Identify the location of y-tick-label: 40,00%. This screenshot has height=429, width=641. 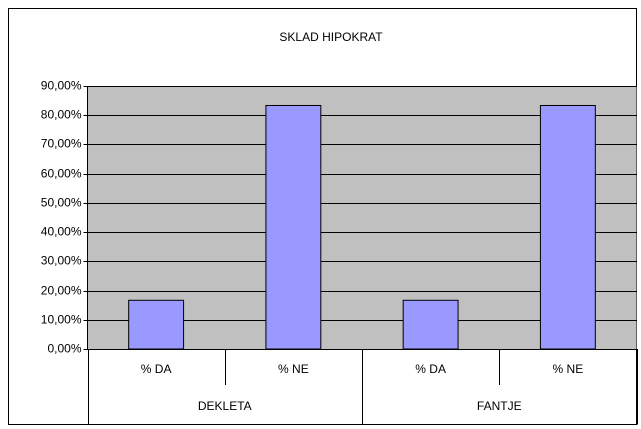
(61, 232).